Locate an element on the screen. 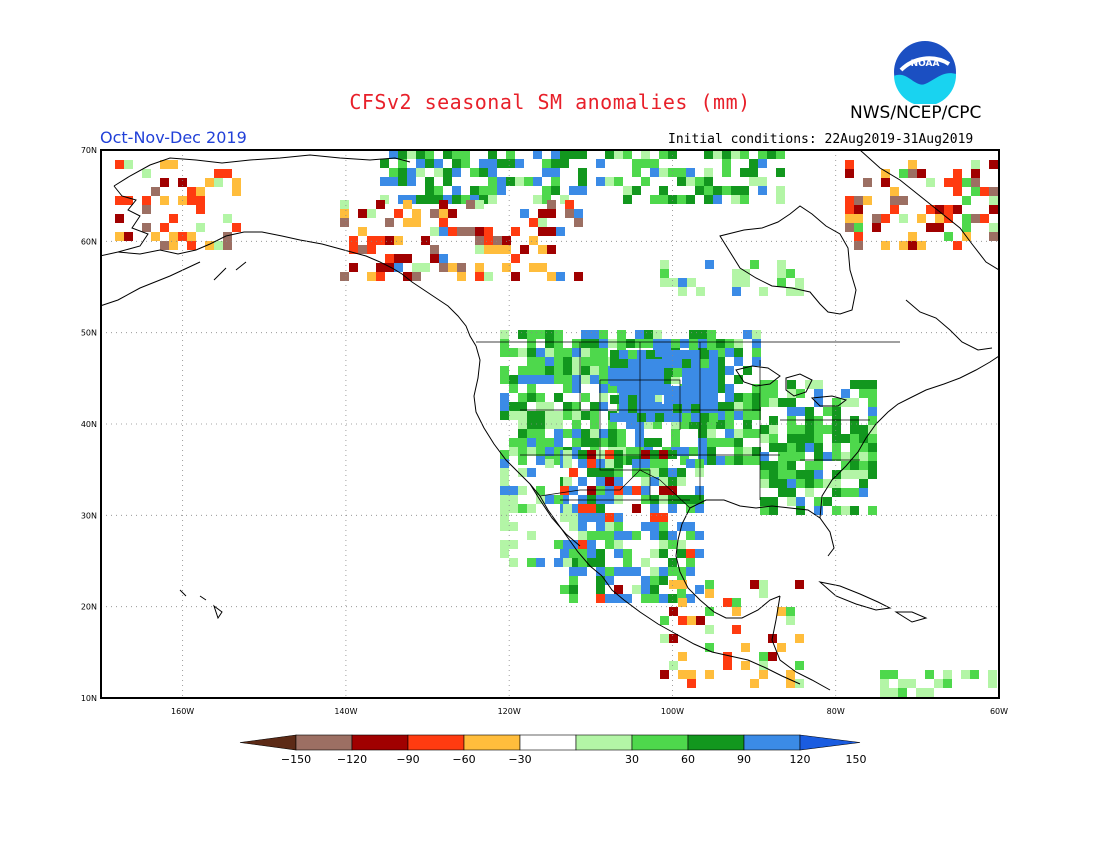  colorbar-label: −60 is located at coordinates (463, 759).